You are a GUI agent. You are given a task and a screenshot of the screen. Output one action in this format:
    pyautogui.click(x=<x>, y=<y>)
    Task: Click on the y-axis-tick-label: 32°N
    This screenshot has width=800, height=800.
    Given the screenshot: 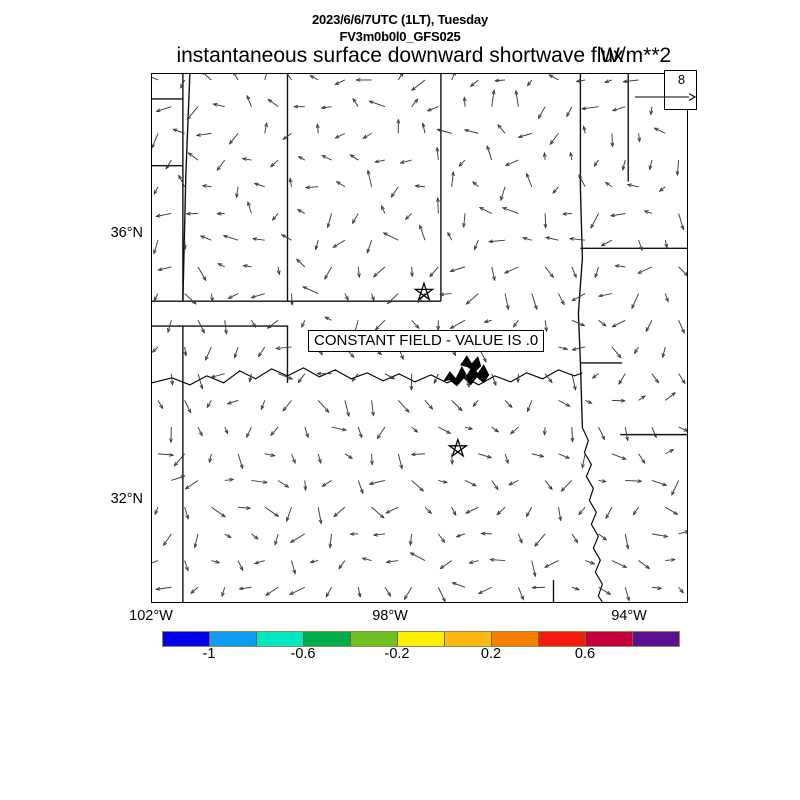 What is the action you would take?
    pyautogui.click(x=126, y=499)
    